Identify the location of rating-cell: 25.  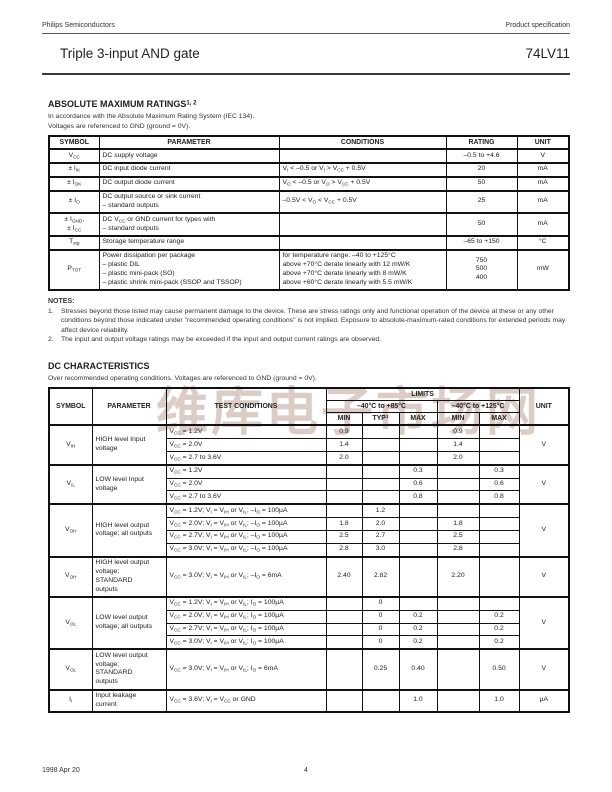
(481, 201).